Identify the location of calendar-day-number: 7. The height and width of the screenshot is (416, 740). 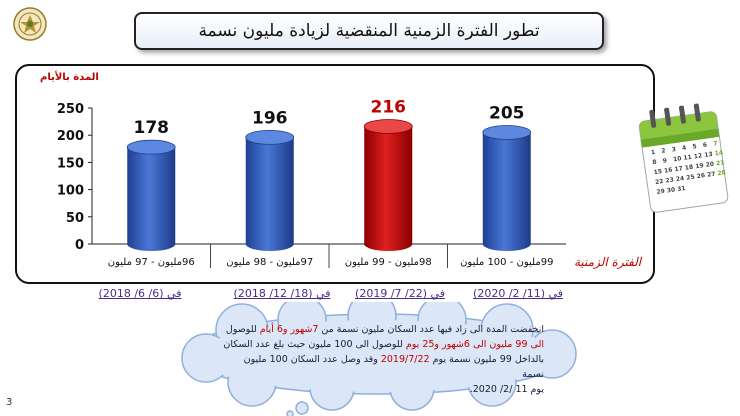
(715, 144).